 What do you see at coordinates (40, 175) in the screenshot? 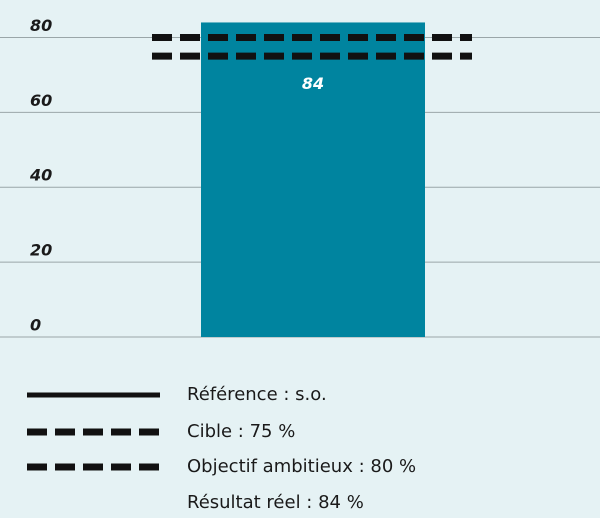
I see `y-tick-label: 40` at bounding box center [40, 175].